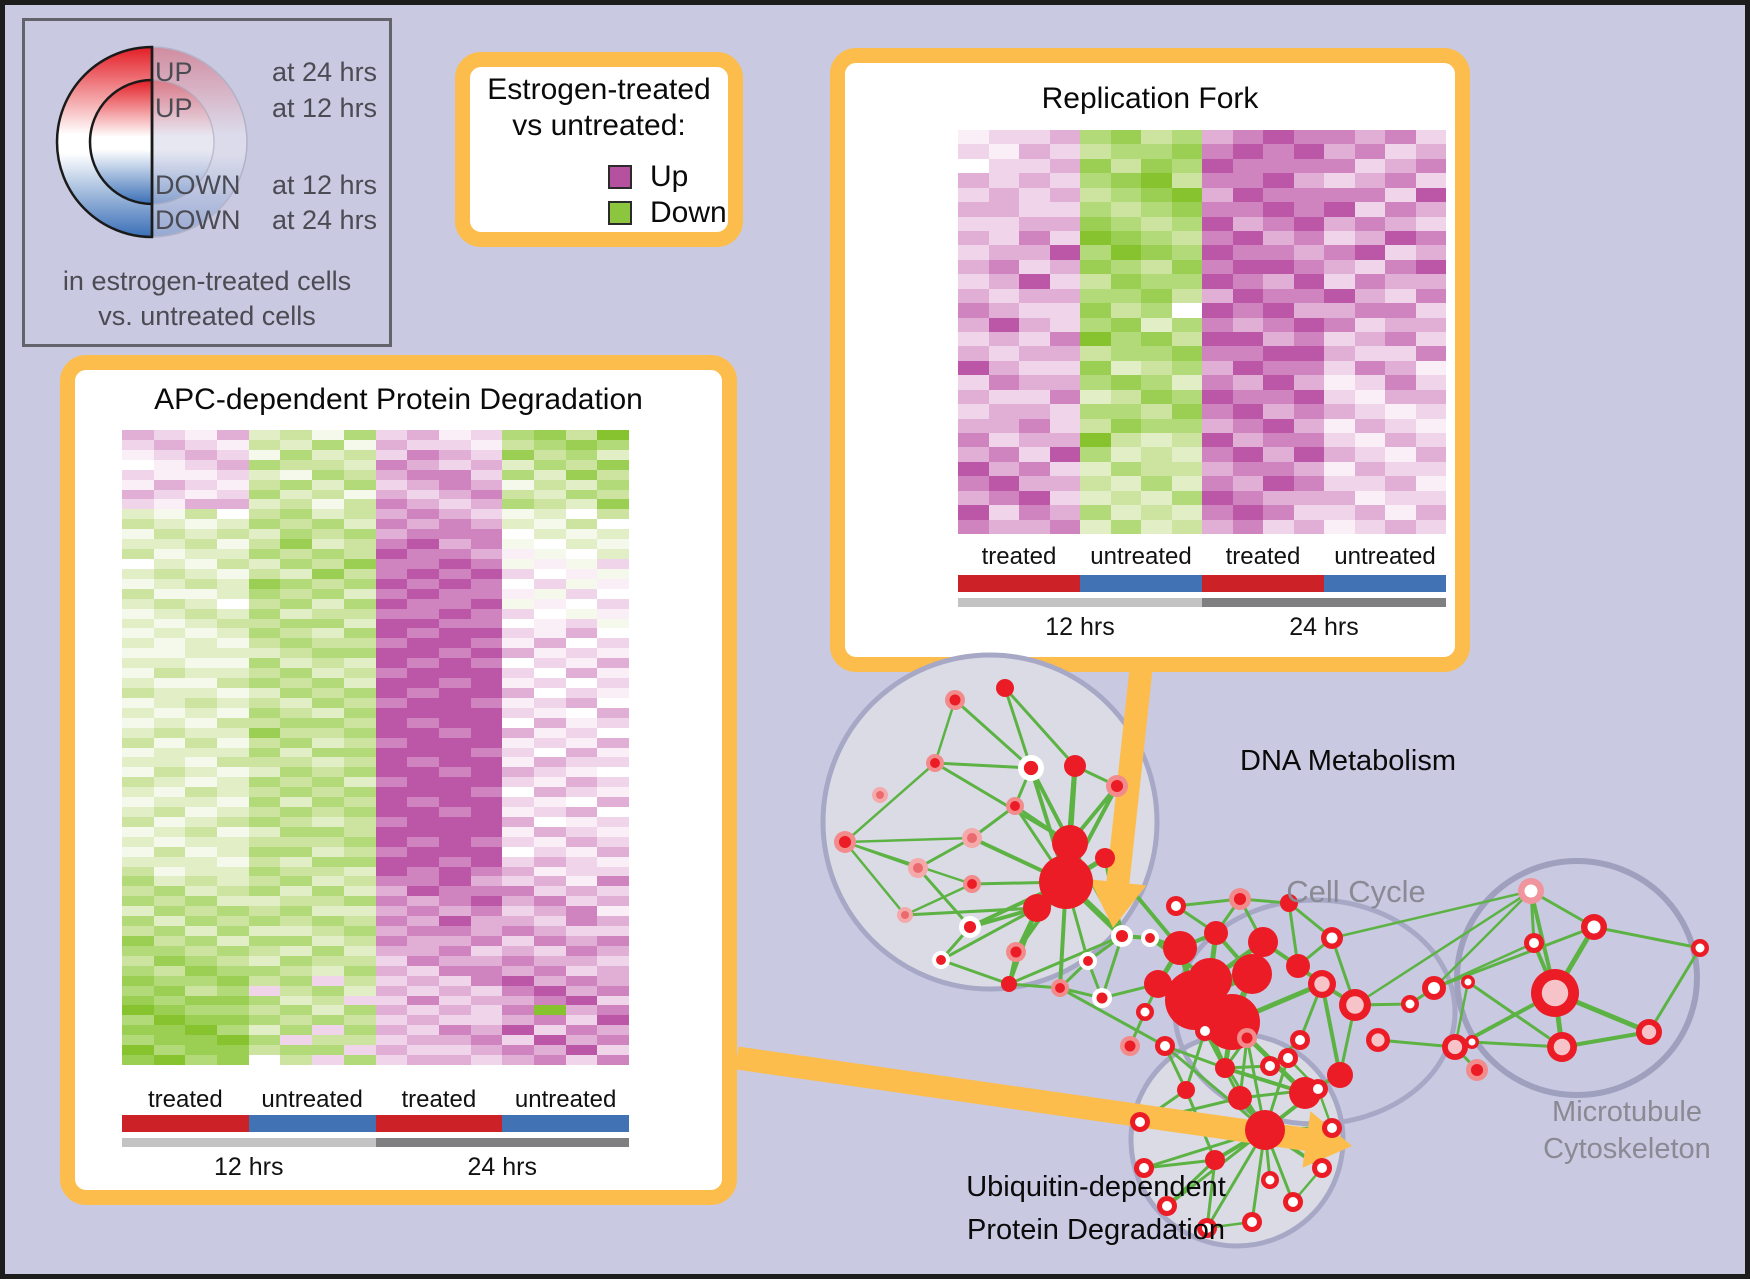 Image resolution: width=1750 pixels, height=1279 pixels. I want to click on apc-group-labels: treated untreated treated untreated, so click(375, 1100).